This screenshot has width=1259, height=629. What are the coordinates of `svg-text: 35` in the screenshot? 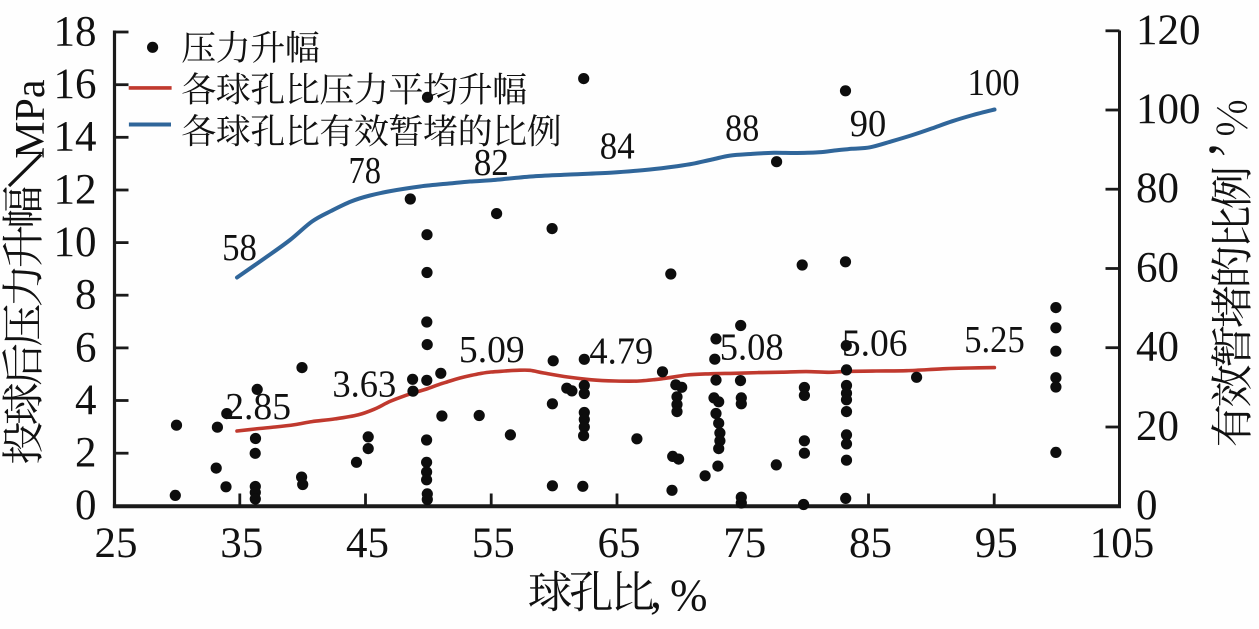 It's located at (241, 543).